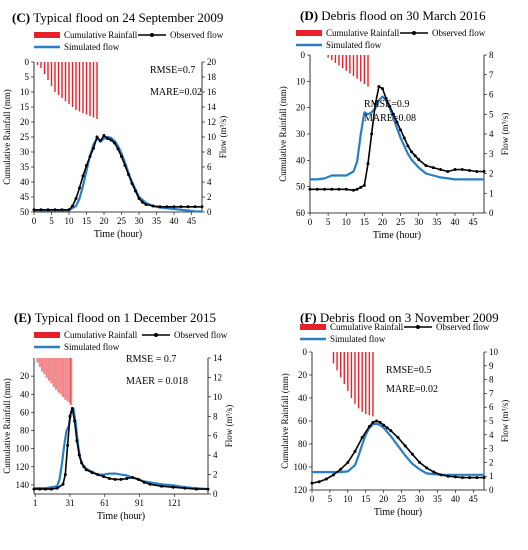  What do you see at coordinates (399, 317) in the screenshot?
I see `panel-title: (F) Debris flood on 3 November 2009` at bounding box center [399, 317].